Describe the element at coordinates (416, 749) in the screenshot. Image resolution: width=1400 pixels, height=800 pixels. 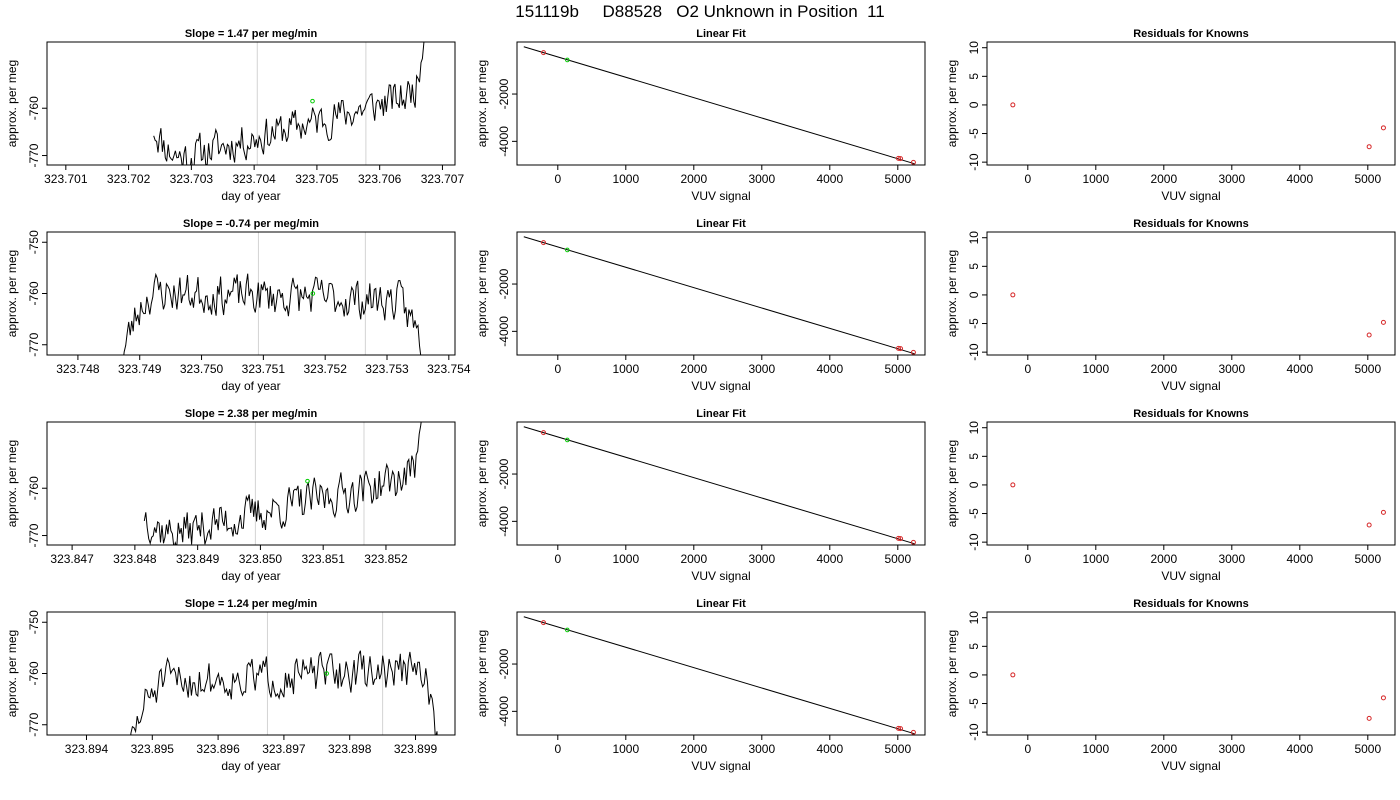
I see `x-tick-label: 323.899` at that location.